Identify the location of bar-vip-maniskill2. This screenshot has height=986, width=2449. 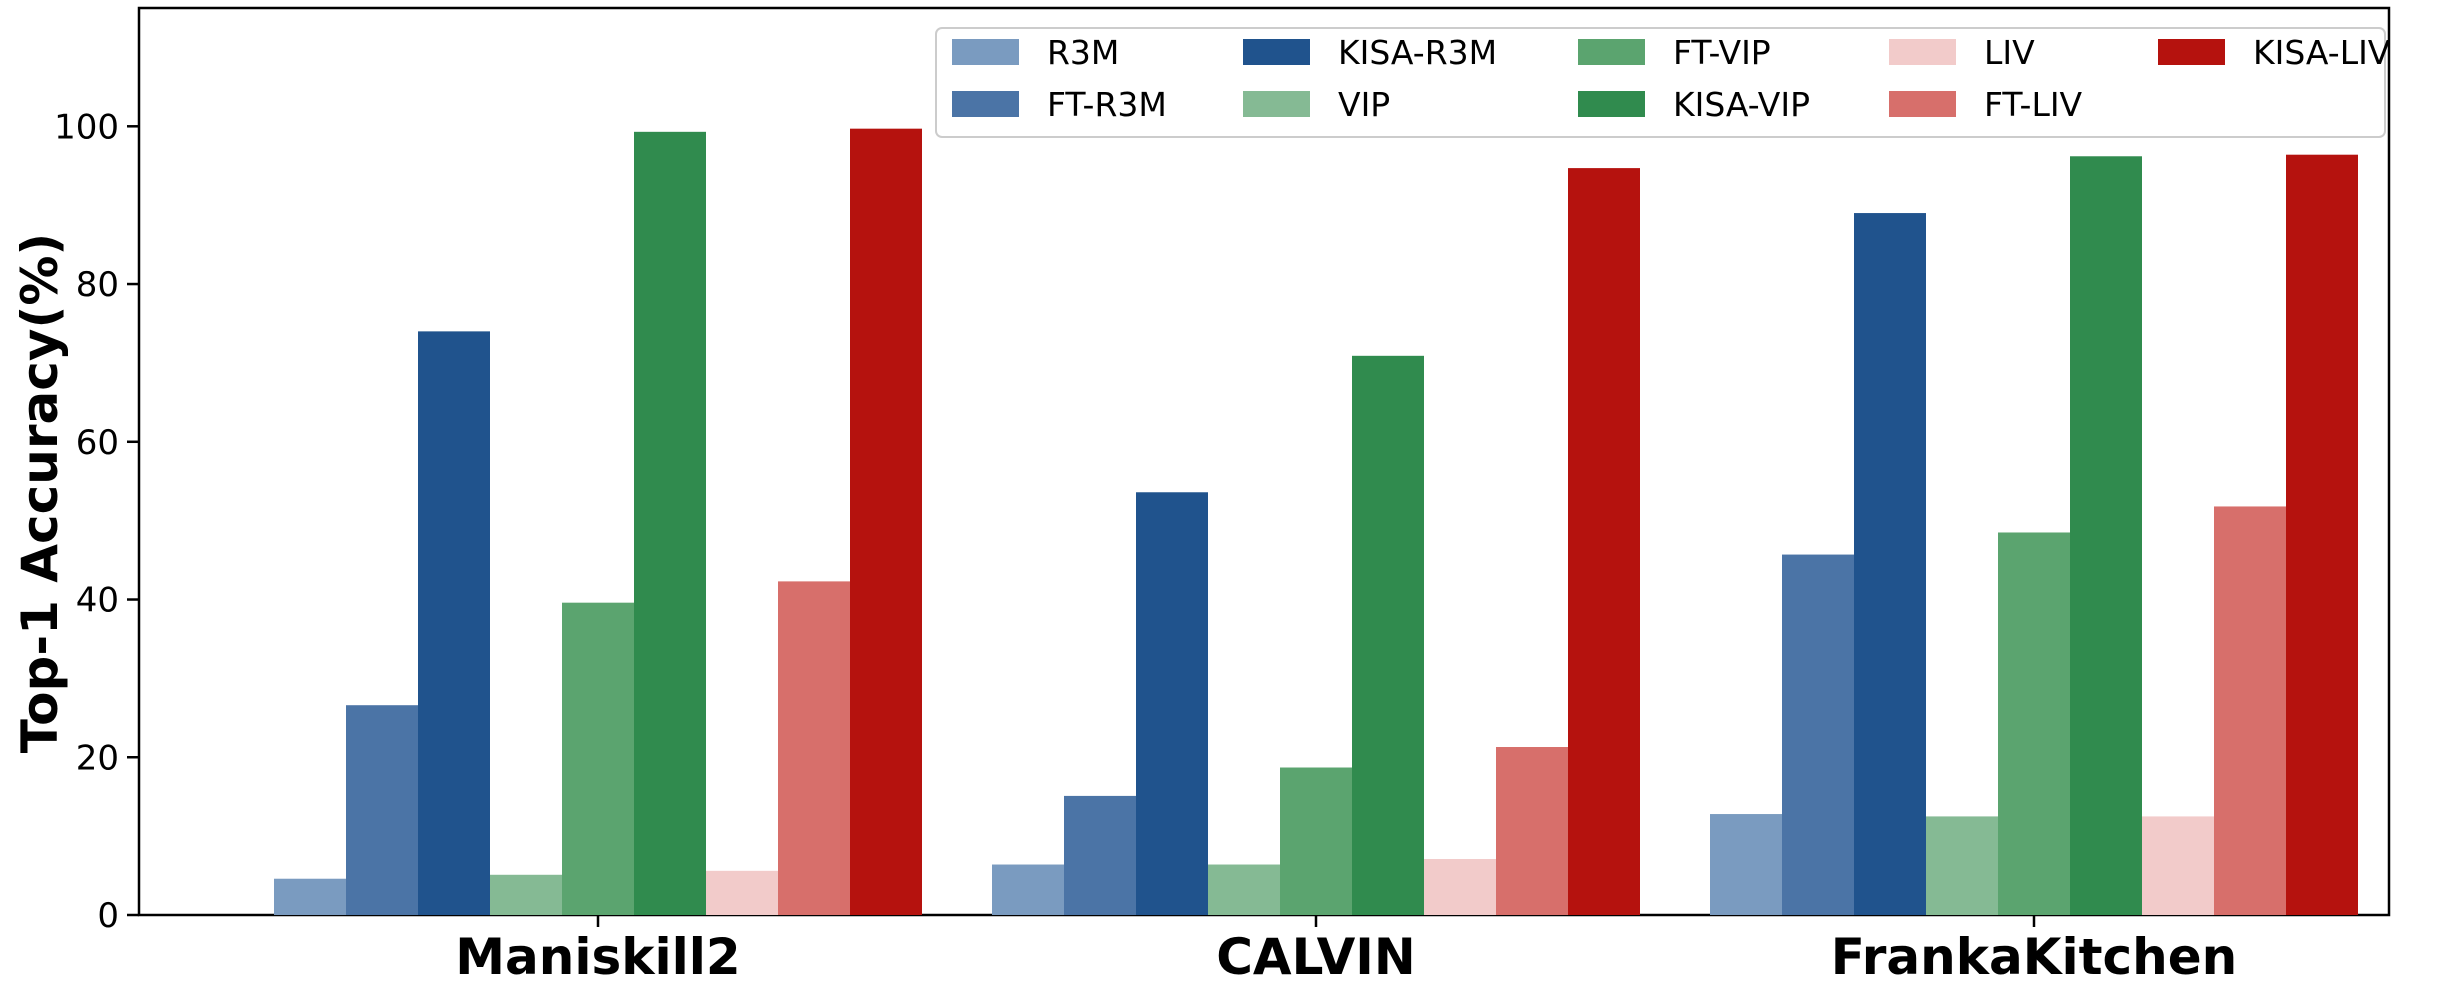
(526, 894).